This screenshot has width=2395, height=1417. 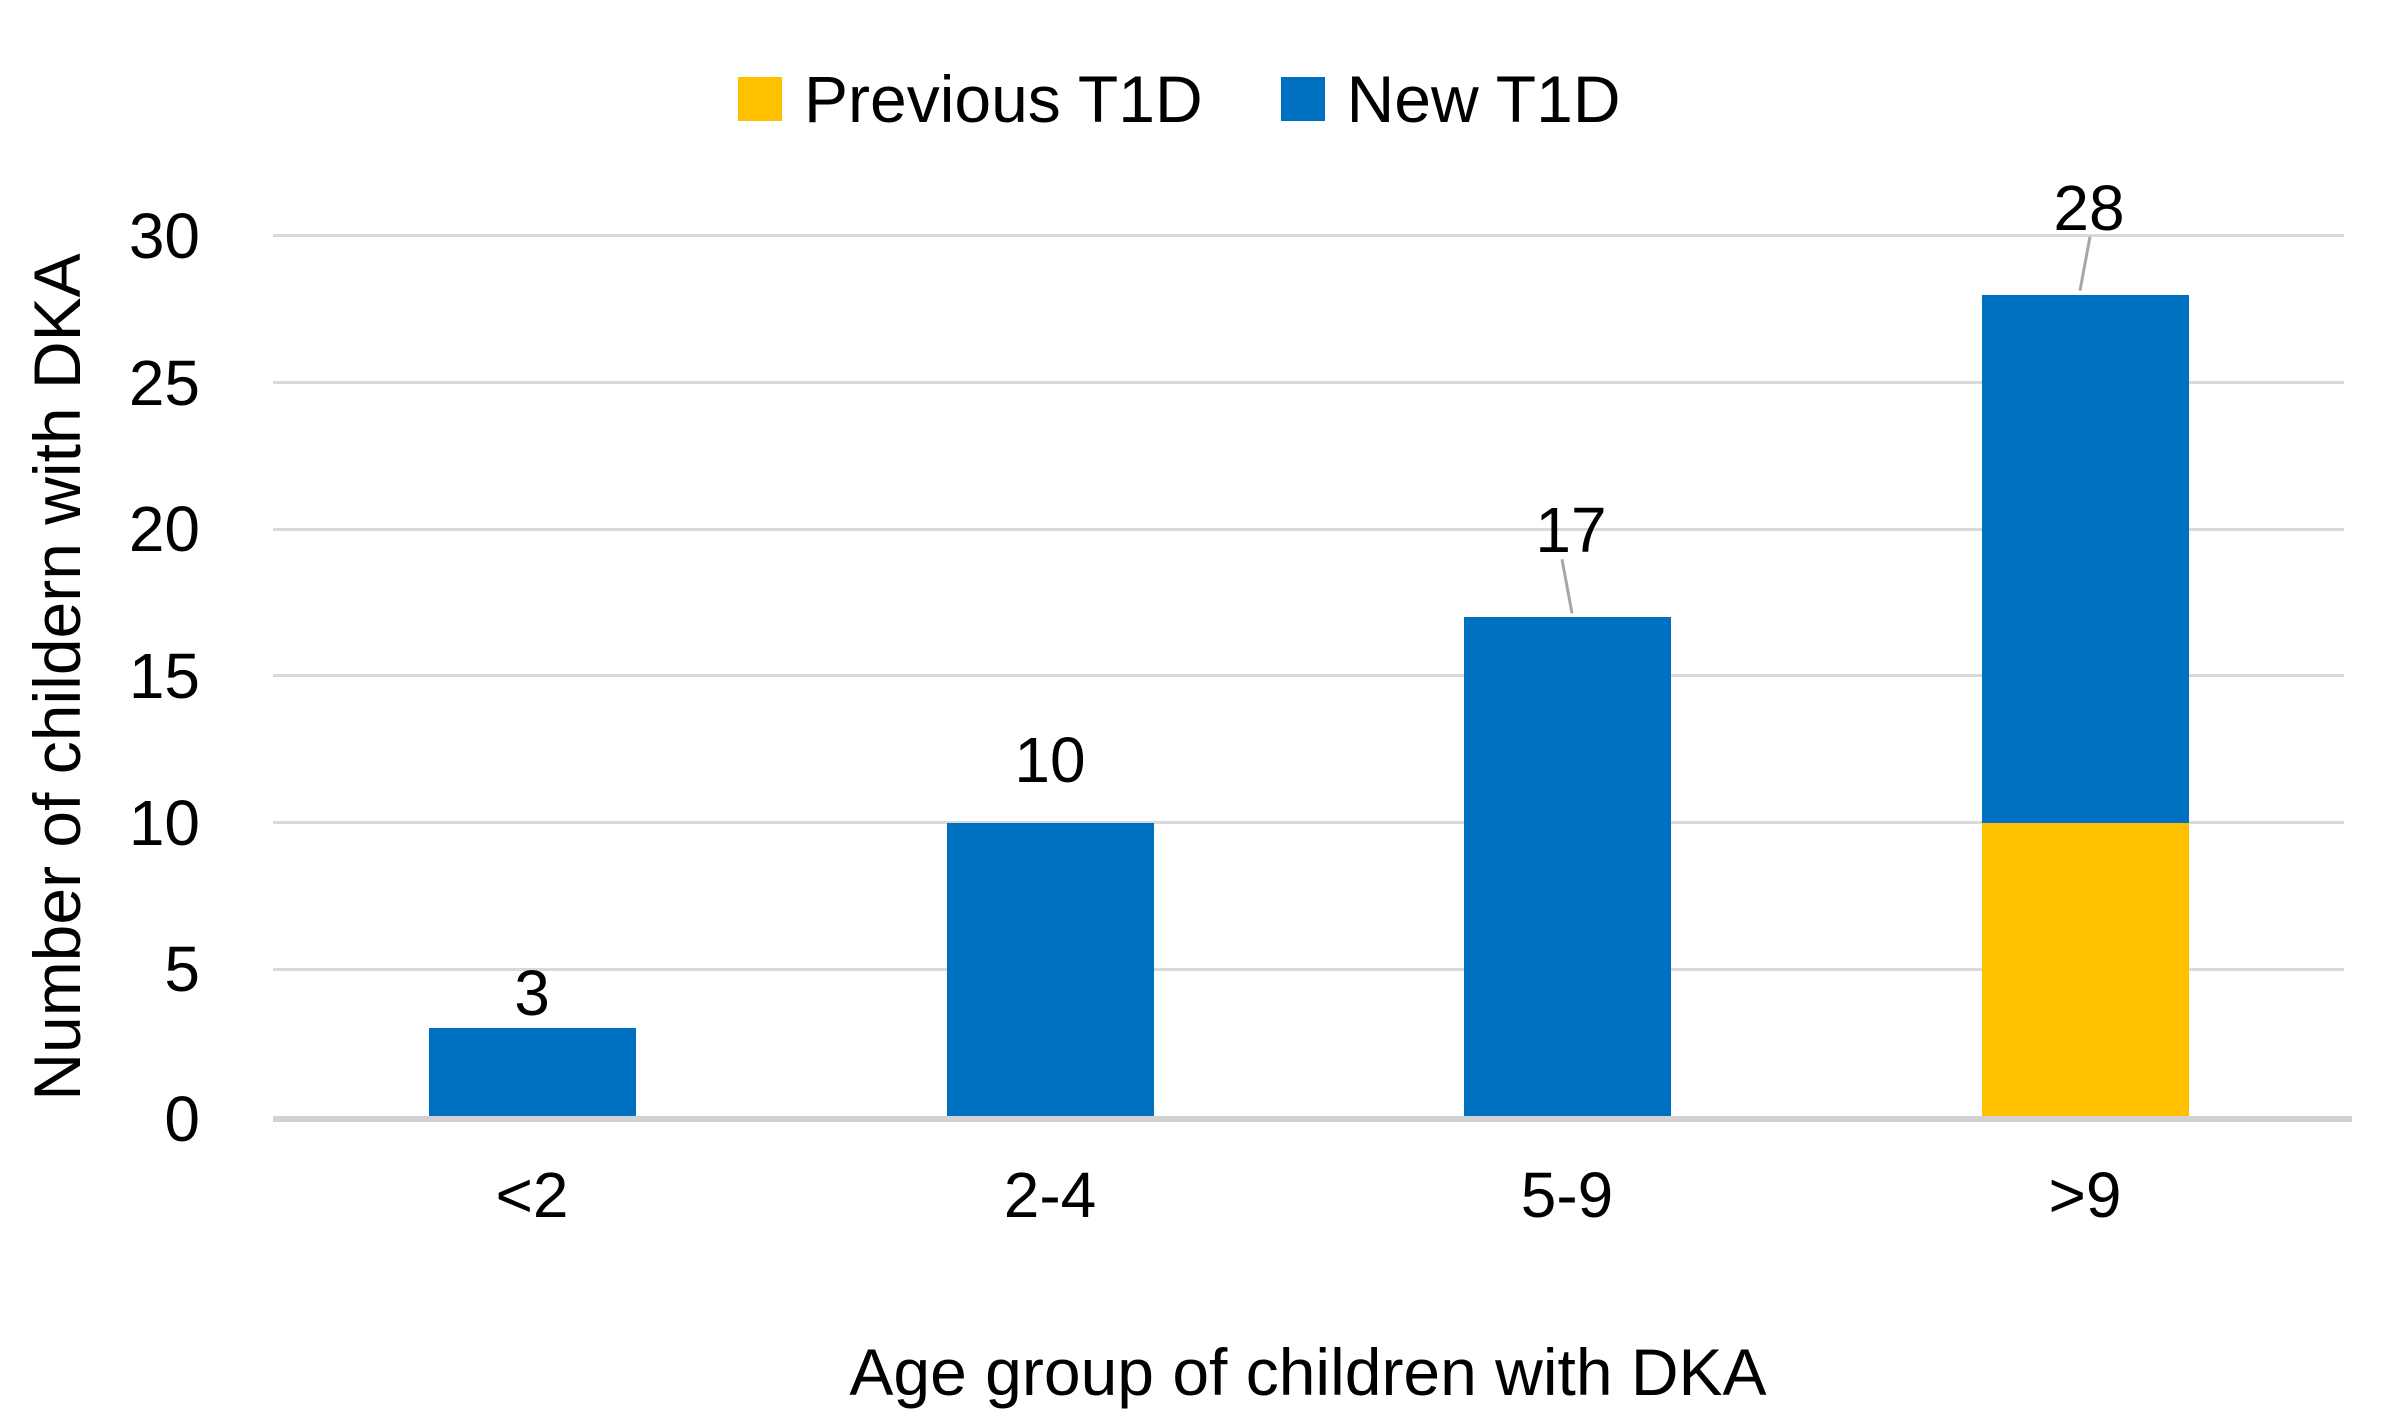 What do you see at coordinates (182, 1119) in the screenshot?
I see `y-axis-tick-label: 0` at bounding box center [182, 1119].